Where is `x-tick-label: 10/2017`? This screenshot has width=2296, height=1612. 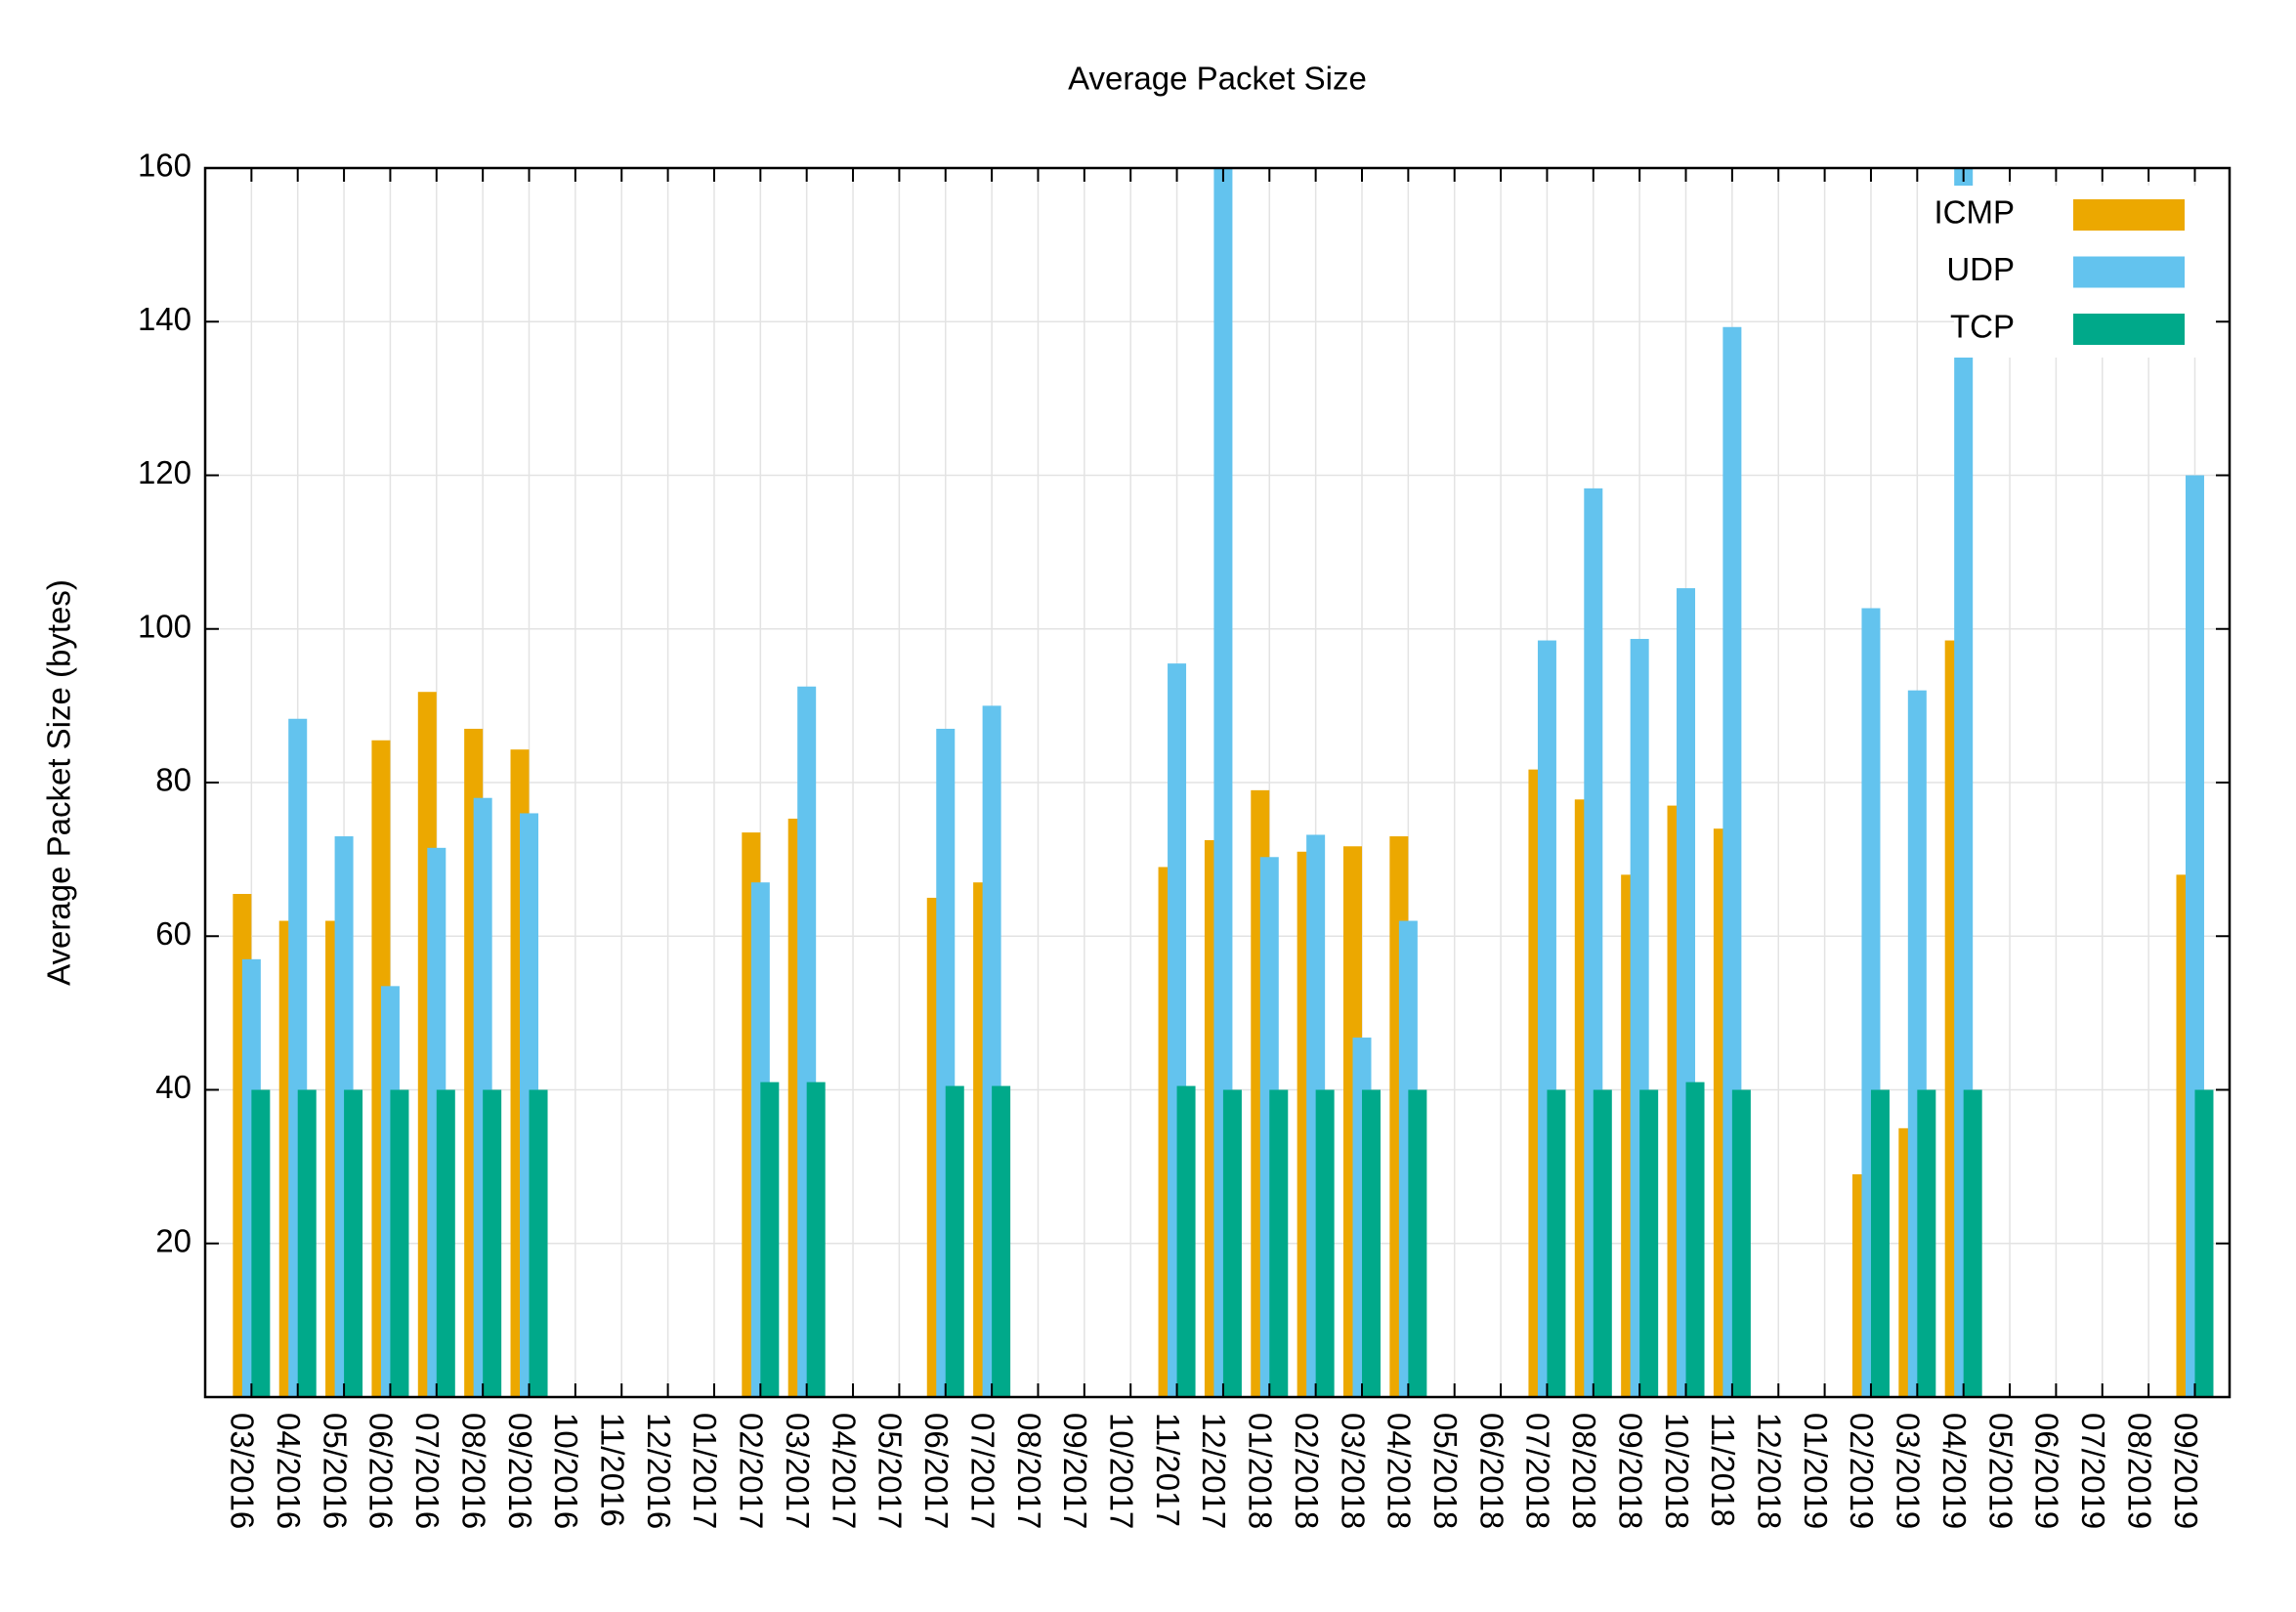
x-tick-label: 10/2017 is located at coordinates (1121, 1471).